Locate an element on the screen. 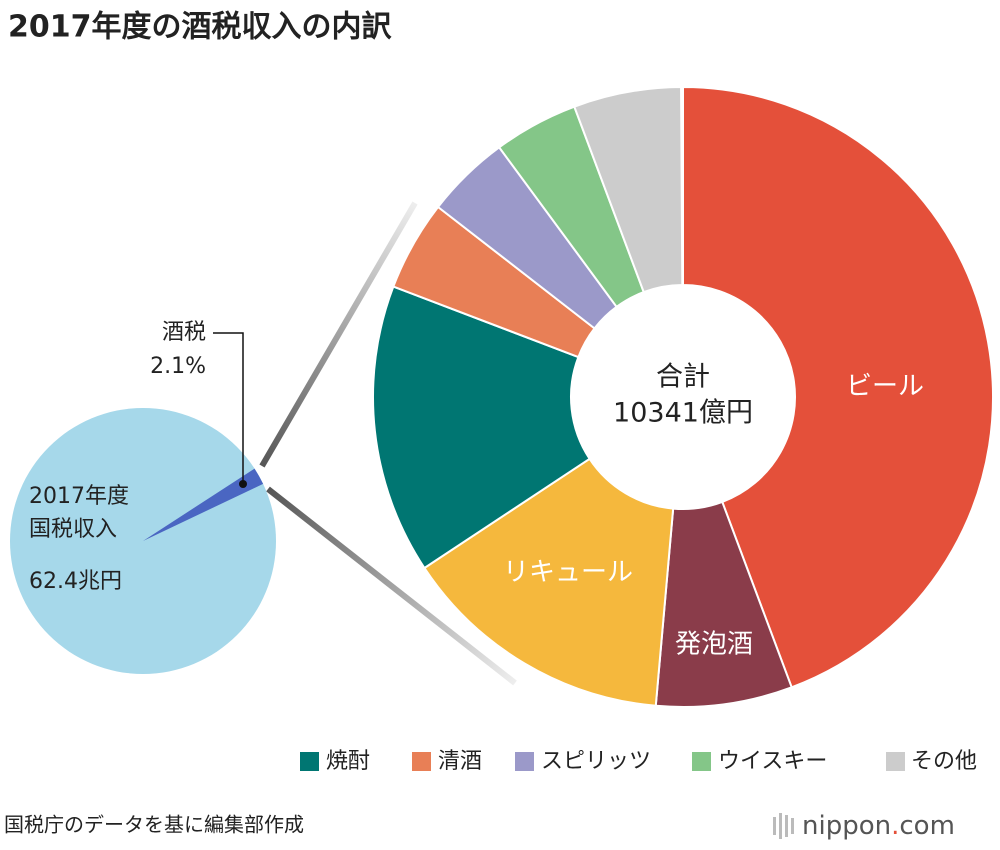 Image resolution: width=1000 pixels, height=850 pixels. brand-text: nippon is located at coordinates (846, 826).